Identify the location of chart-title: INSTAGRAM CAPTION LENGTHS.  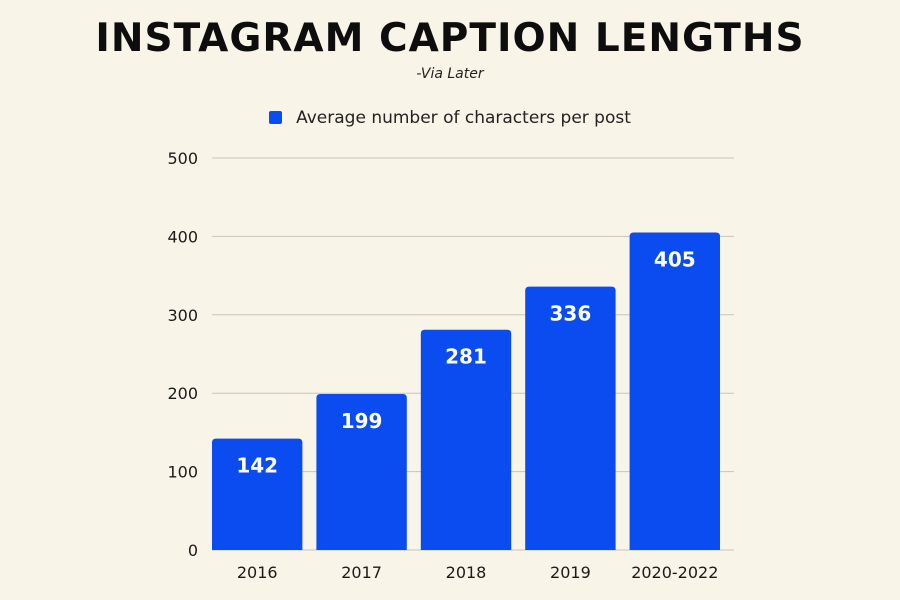
(450, 38).